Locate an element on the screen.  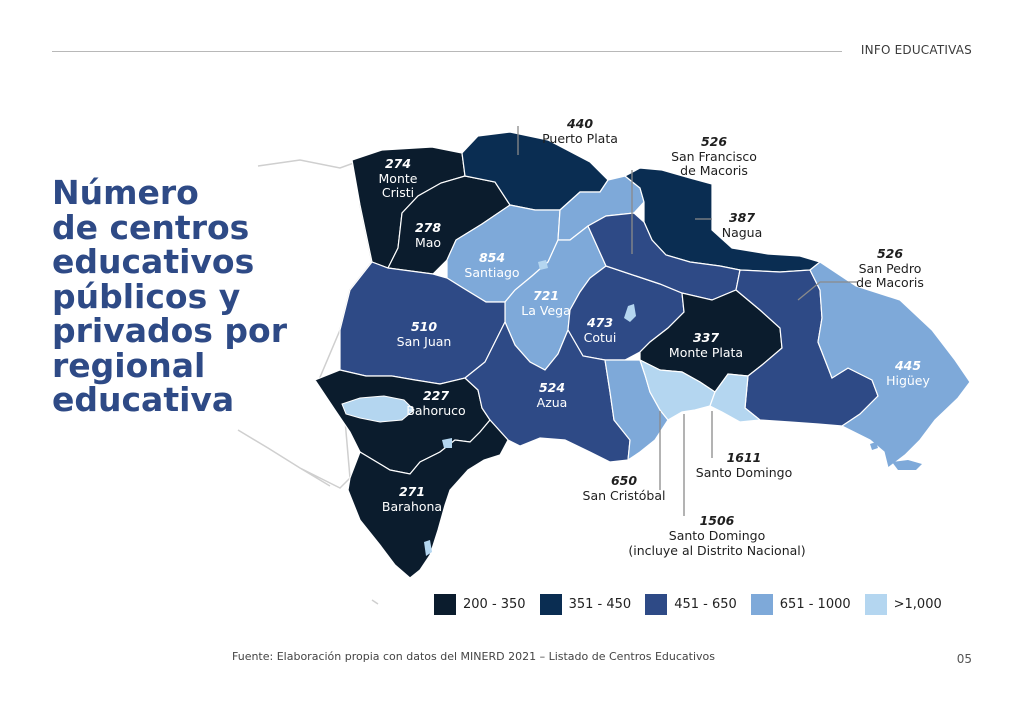
label-azua: 524 Azua is located at coordinates (552, 395).